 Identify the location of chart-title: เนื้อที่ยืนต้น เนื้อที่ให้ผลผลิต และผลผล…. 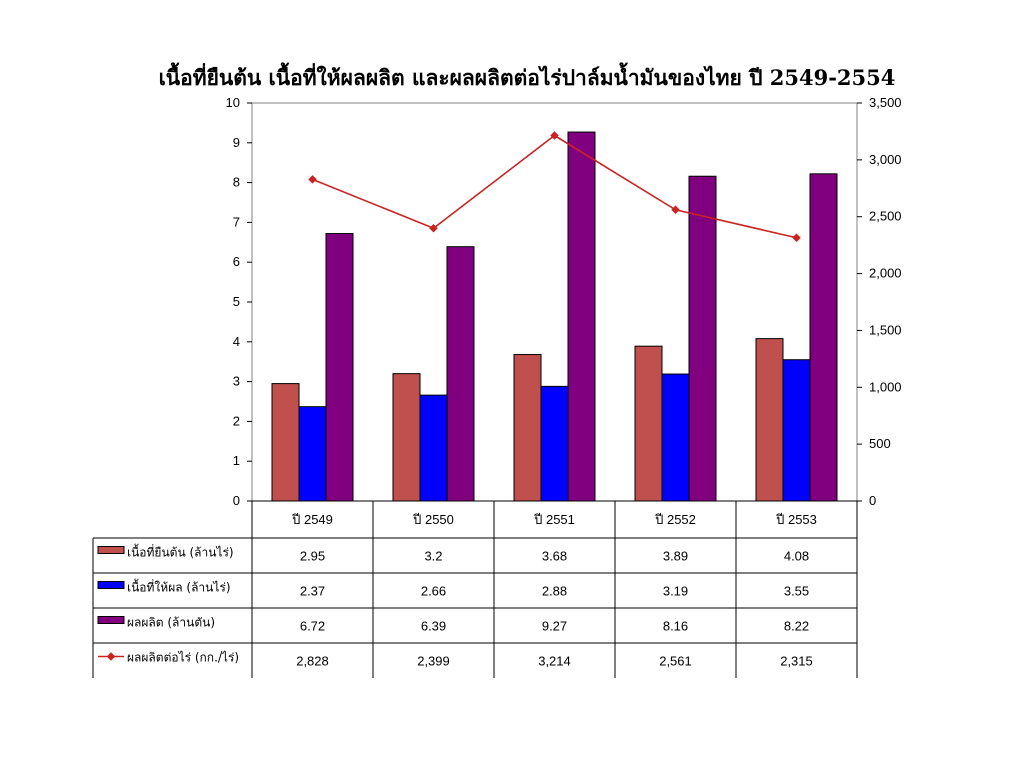
(527, 77).